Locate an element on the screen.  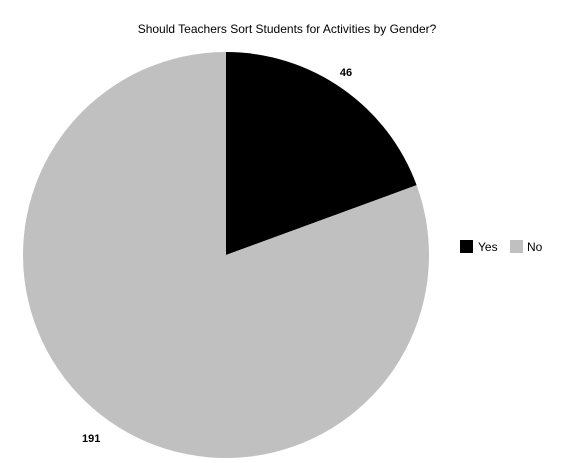
legend-label-yes: Yes is located at coordinates (488, 247).